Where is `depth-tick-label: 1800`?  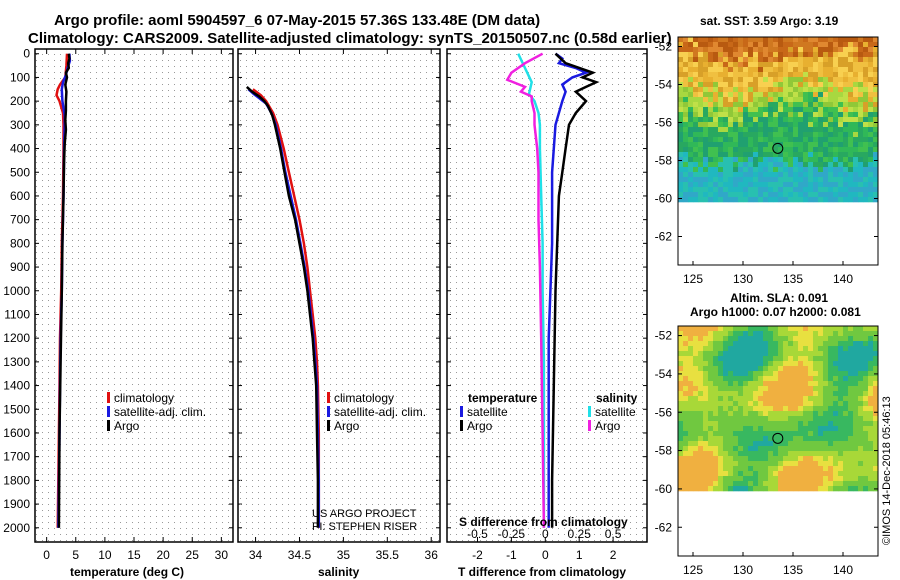 depth-tick-label: 1800 is located at coordinates (16, 480).